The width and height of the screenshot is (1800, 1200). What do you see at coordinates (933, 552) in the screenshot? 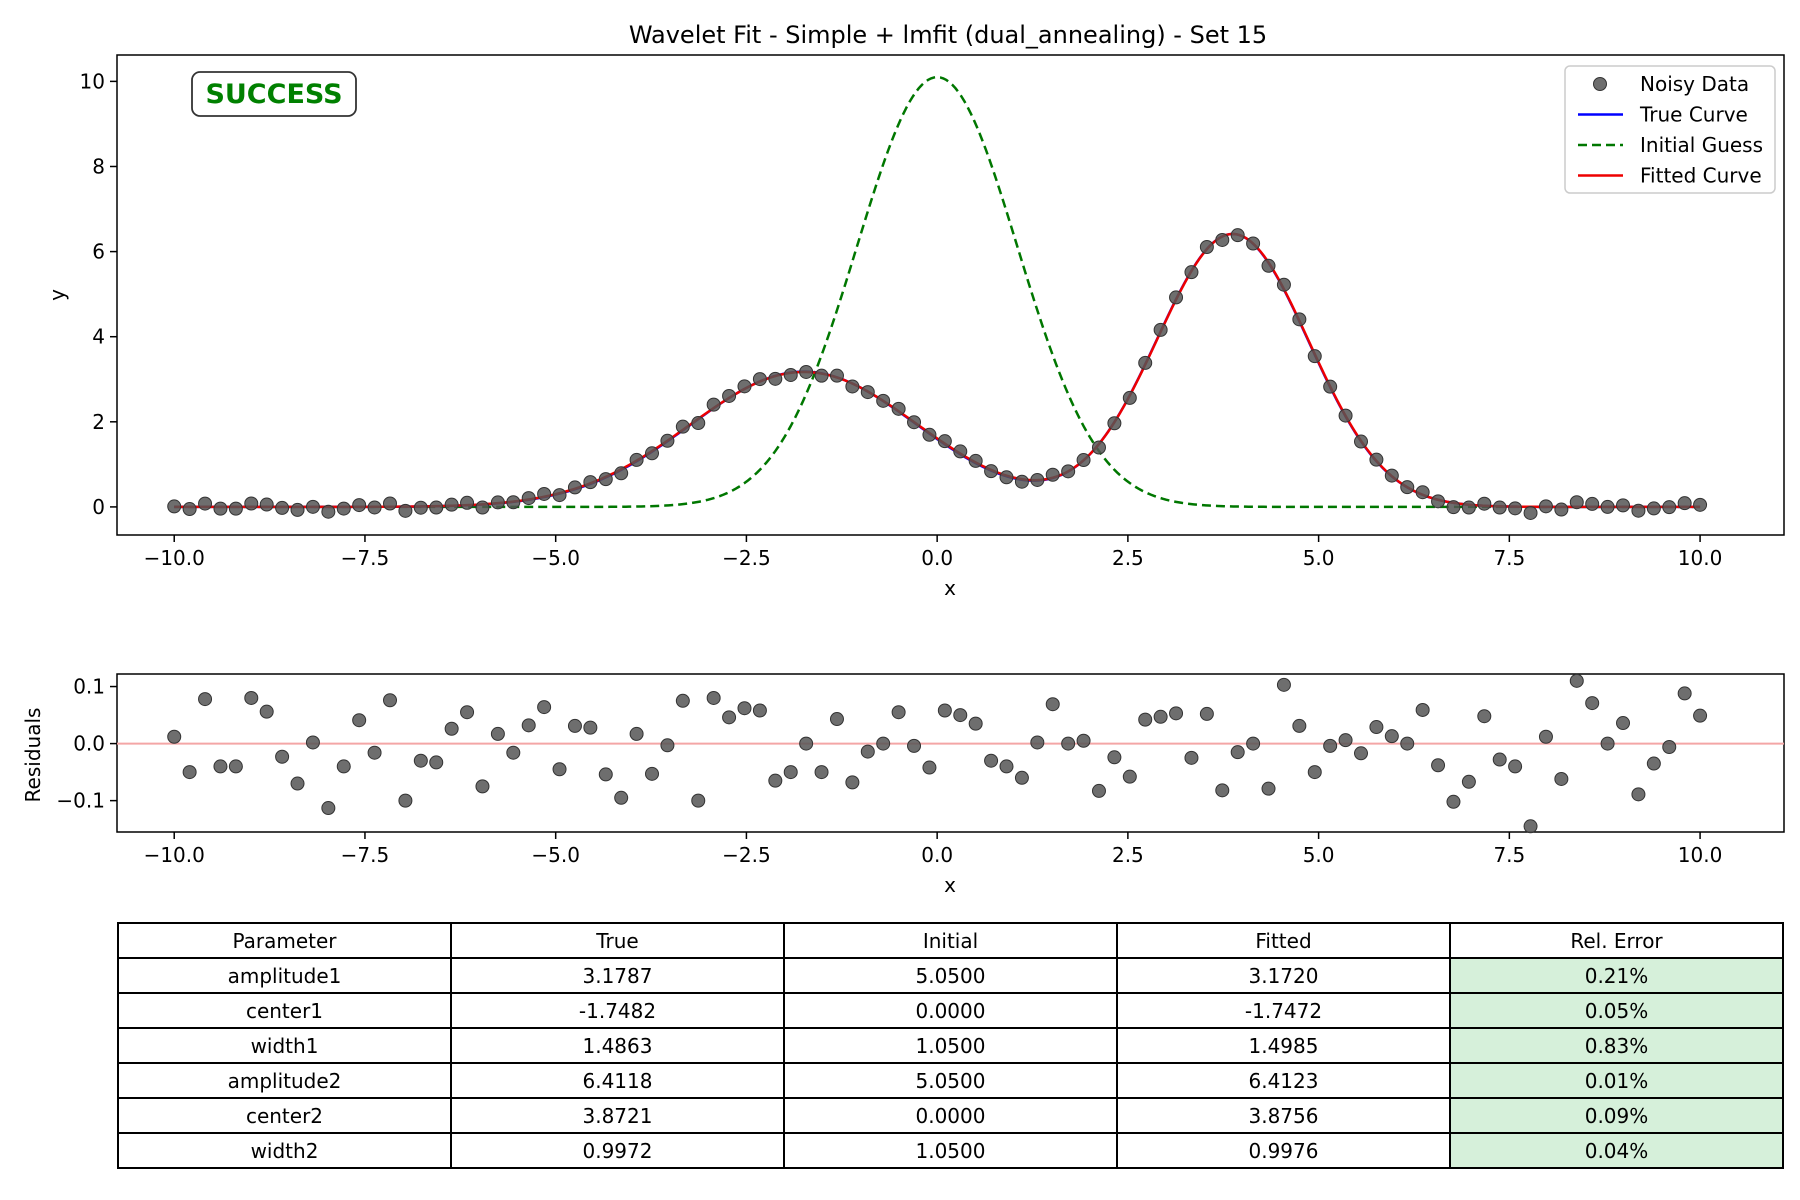
I see `main-x-axis: −10.0 −7.5 −5.0 −2.5 0.0 2.5 5.0 7.5 10.0` at bounding box center [933, 552].